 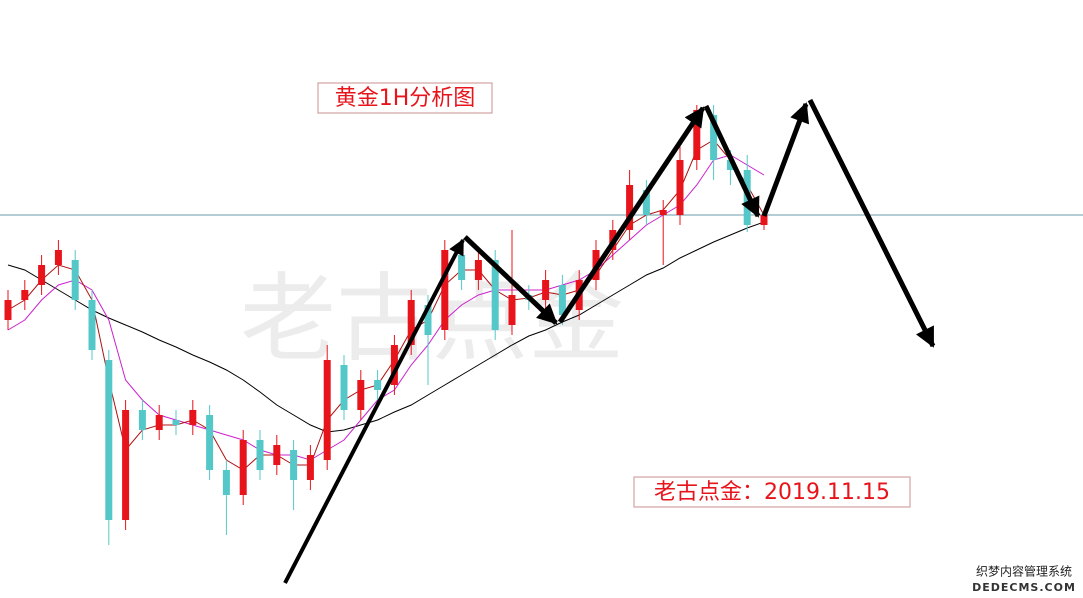 I want to click on footer-watermark: 织梦内容管理系统, so click(x=1024, y=571).